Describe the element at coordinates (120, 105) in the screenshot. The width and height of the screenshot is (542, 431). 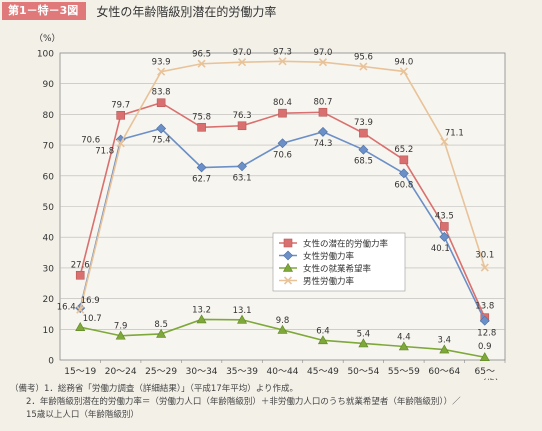
I see `data-label: 79.7` at that location.